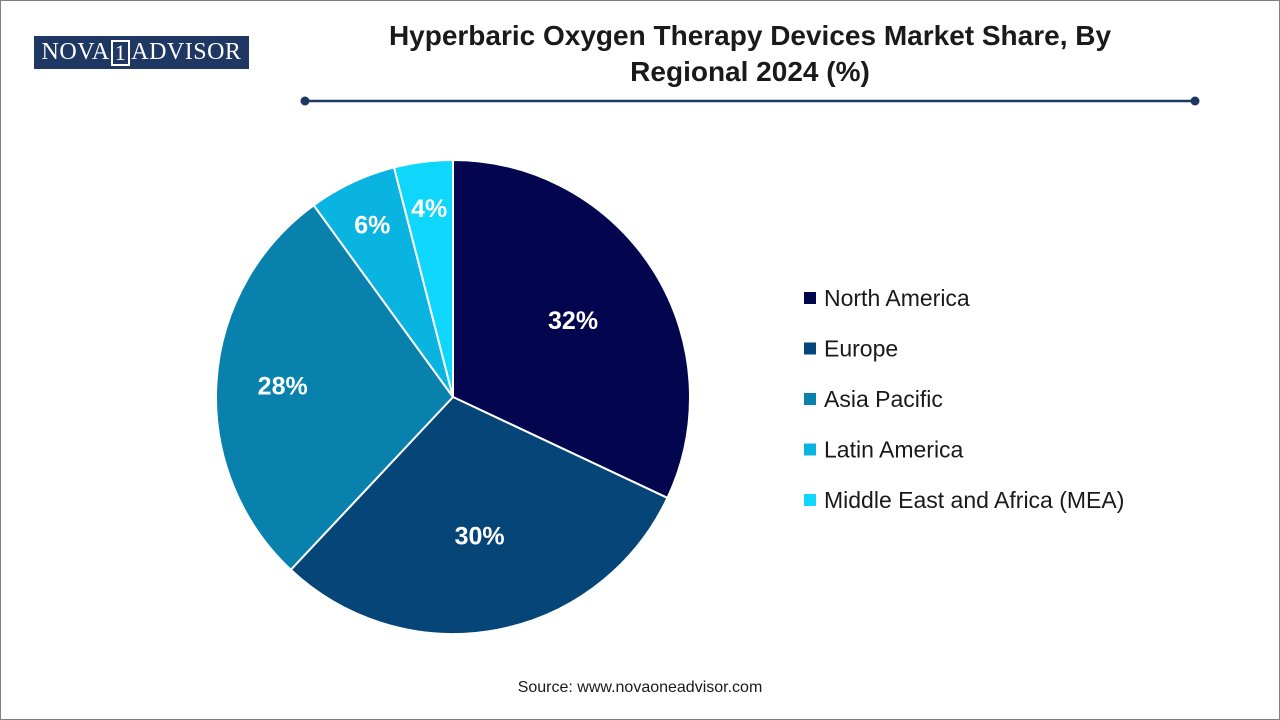 The width and height of the screenshot is (1280, 720). What do you see at coordinates (423, 278) in the screenshot?
I see `pie-slice-middle-east-and-africa-mea` at bounding box center [423, 278].